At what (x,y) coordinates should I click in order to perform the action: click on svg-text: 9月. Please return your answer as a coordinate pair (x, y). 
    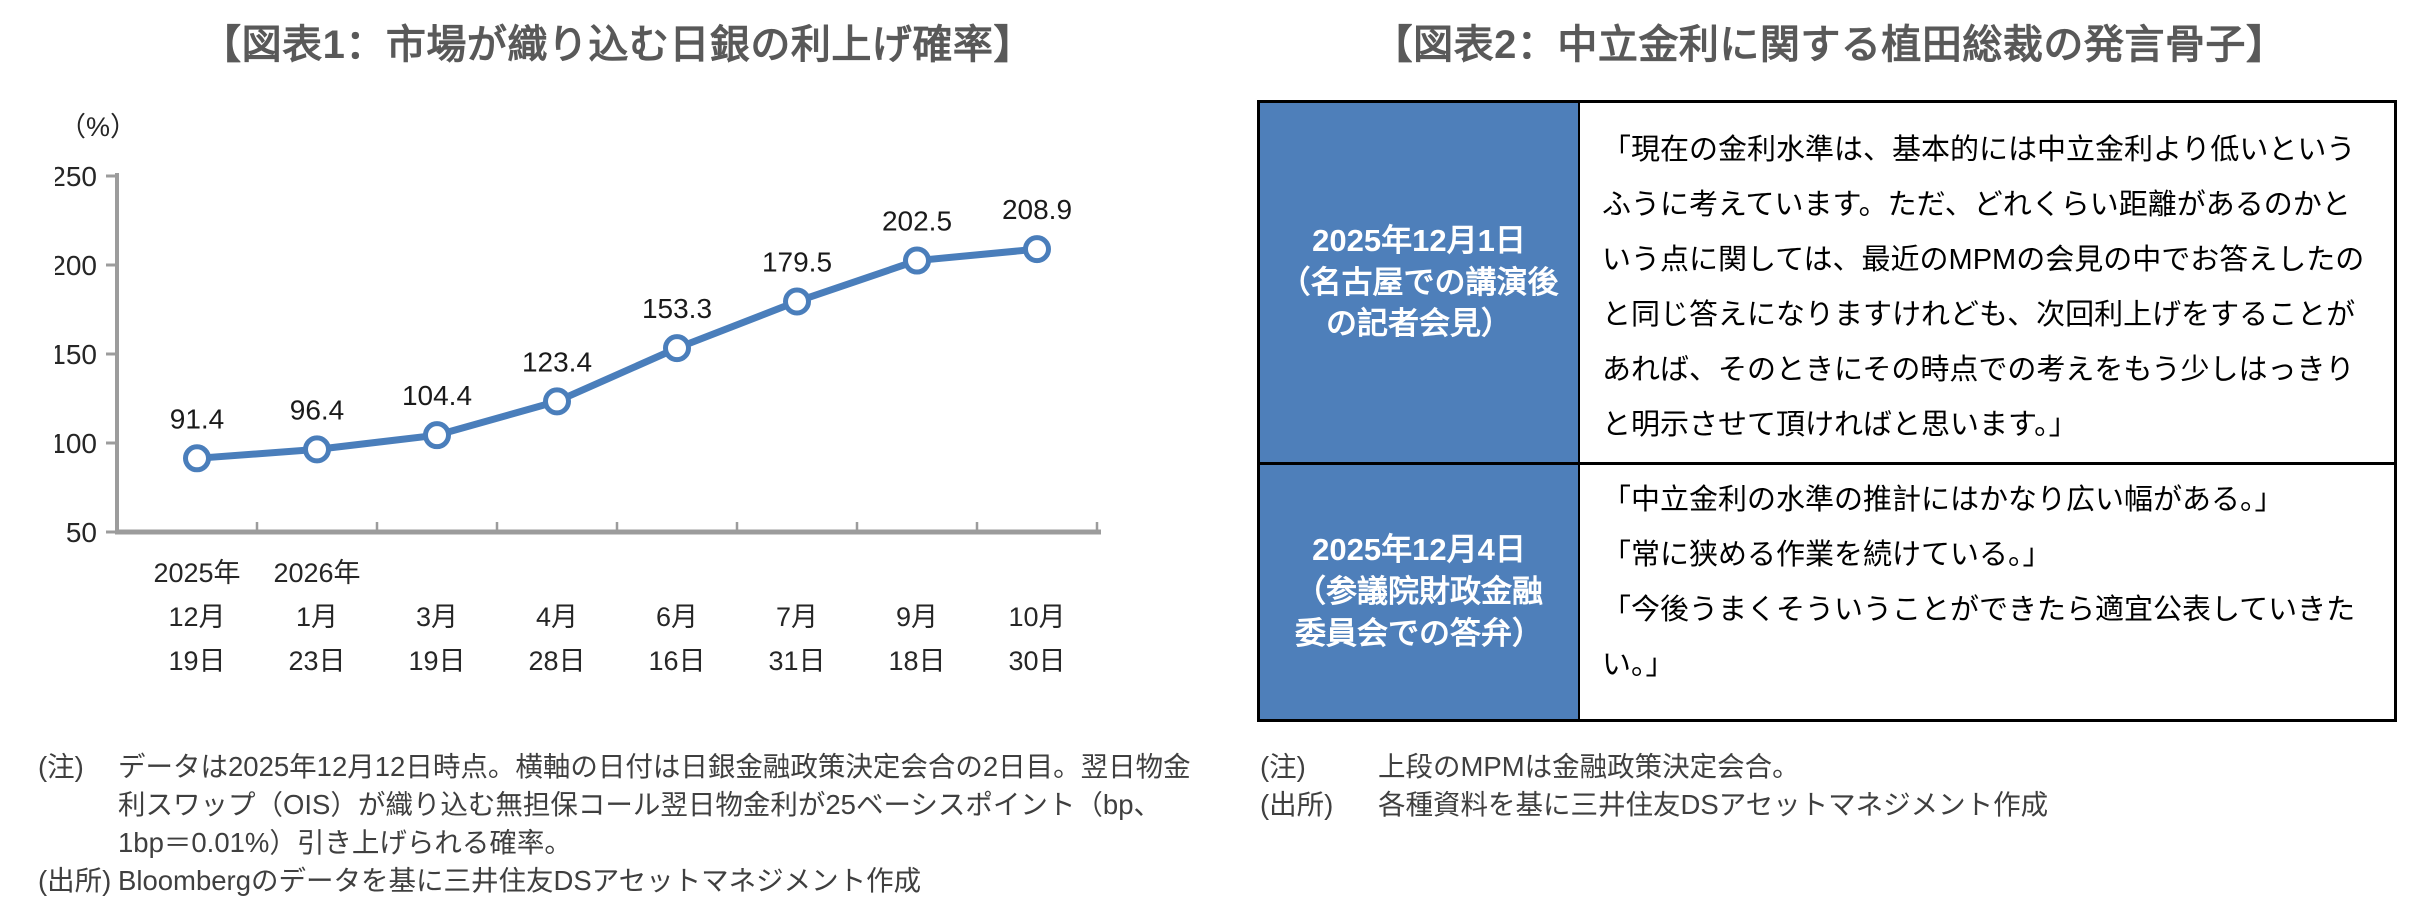
    Looking at the image, I should click on (917, 617).